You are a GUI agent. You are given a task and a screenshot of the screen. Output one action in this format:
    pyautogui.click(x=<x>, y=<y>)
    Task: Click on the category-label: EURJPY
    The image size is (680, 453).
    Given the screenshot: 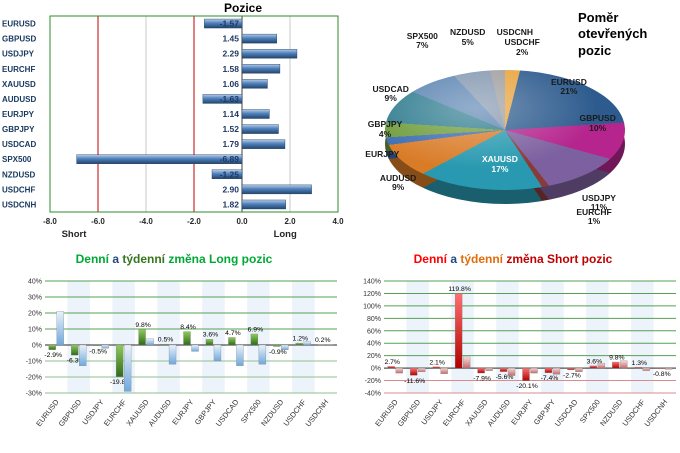 What is the action you would take?
    pyautogui.click(x=521, y=412)
    